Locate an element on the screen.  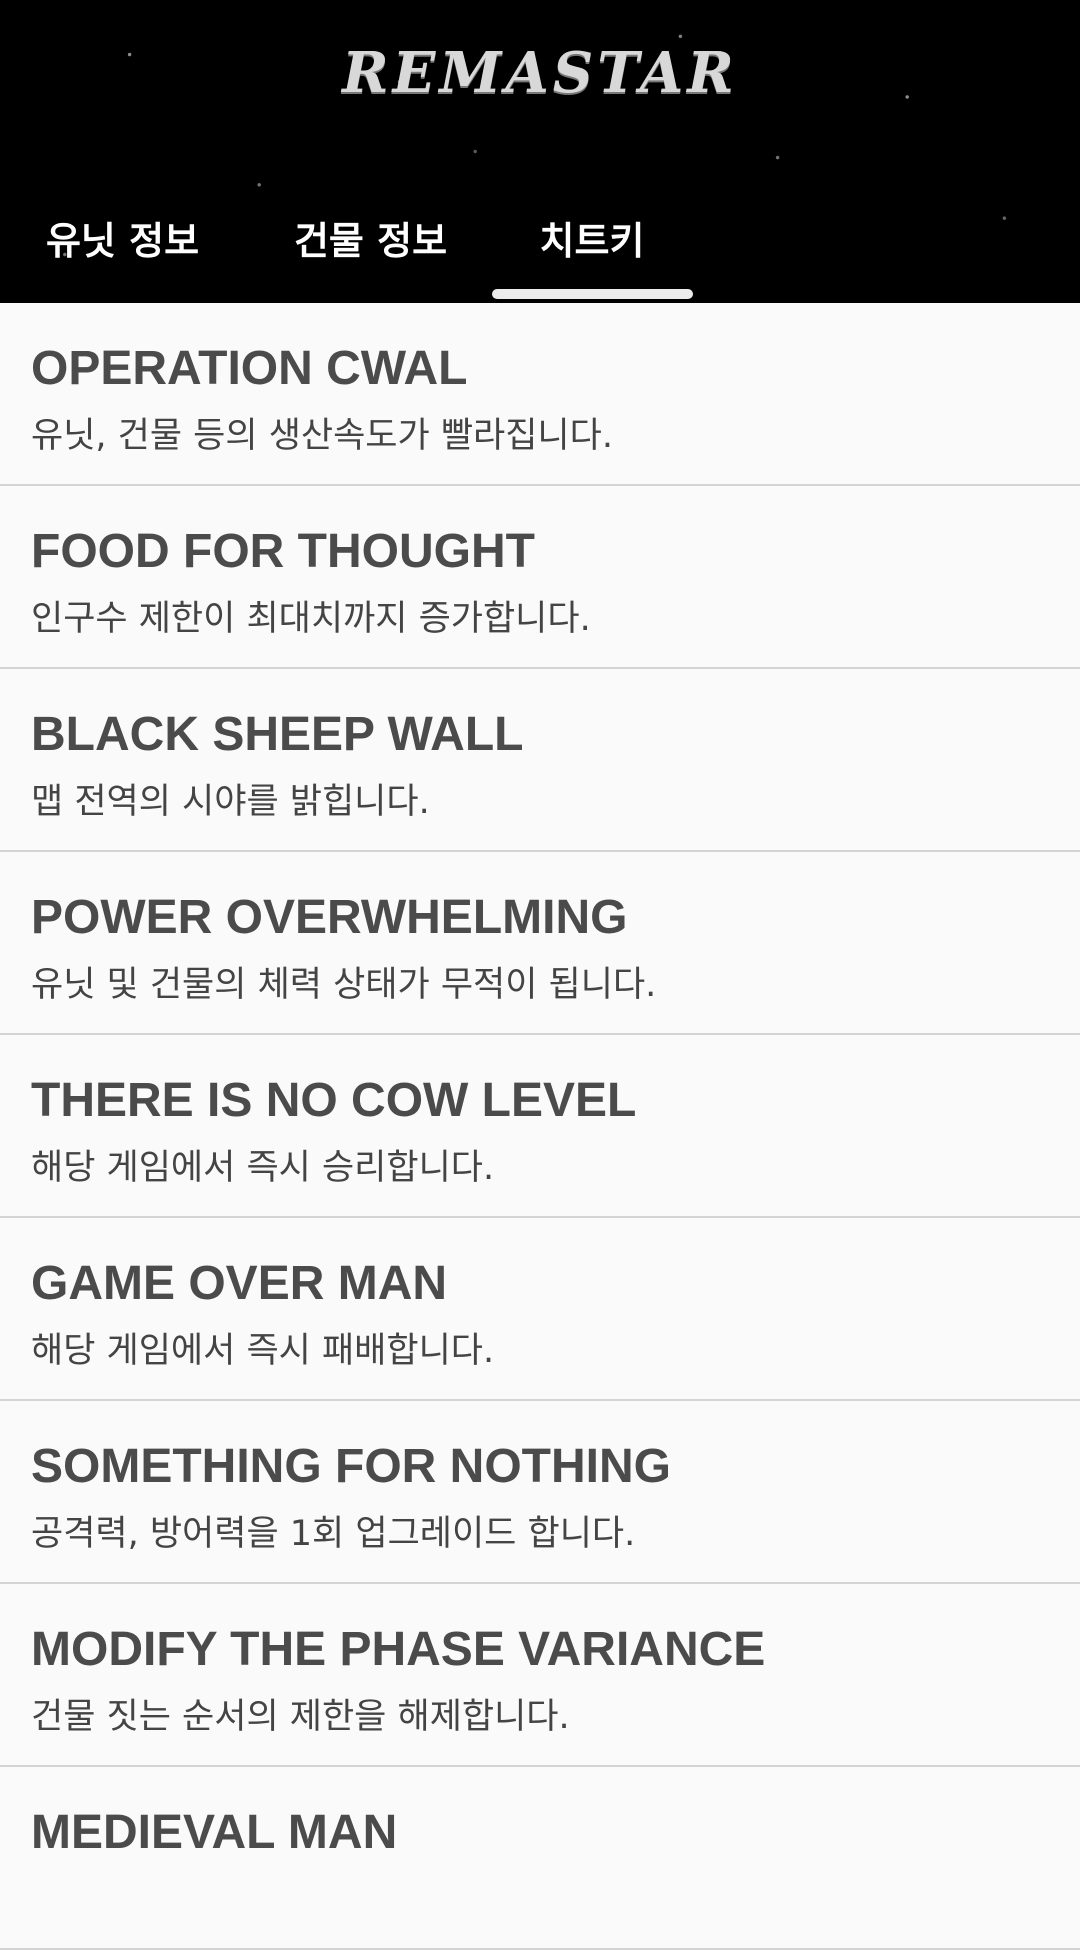
cheat-title: BLACK SHEEP WALL is located at coordinates (277, 734).